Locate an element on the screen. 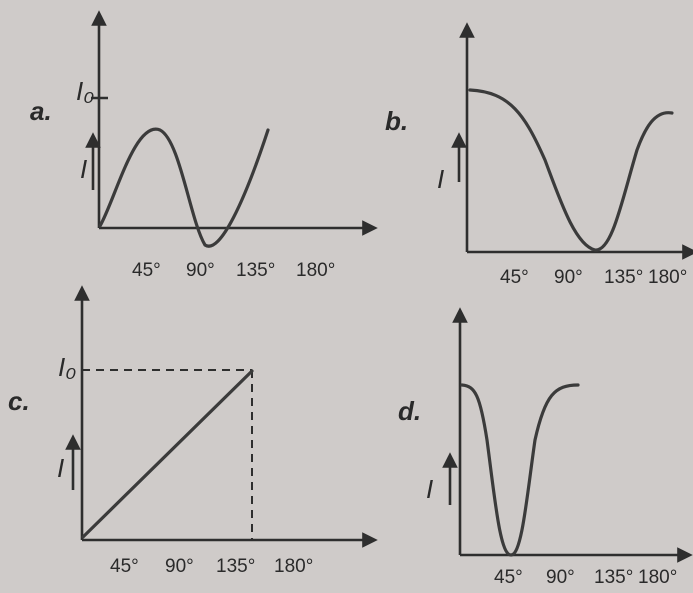  panel-d-tick-45: 45° is located at coordinates (508, 577).